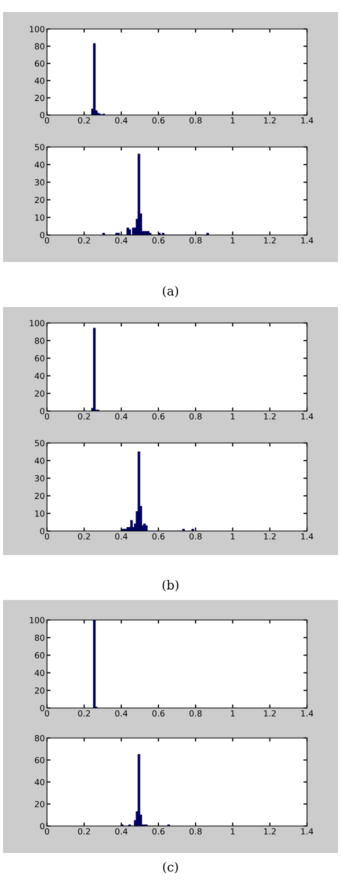 The image size is (341, 893). What do you see at coordinates (170, 868) in the screenshot?
I see `text: (c)` at bounding box center [170, 868].